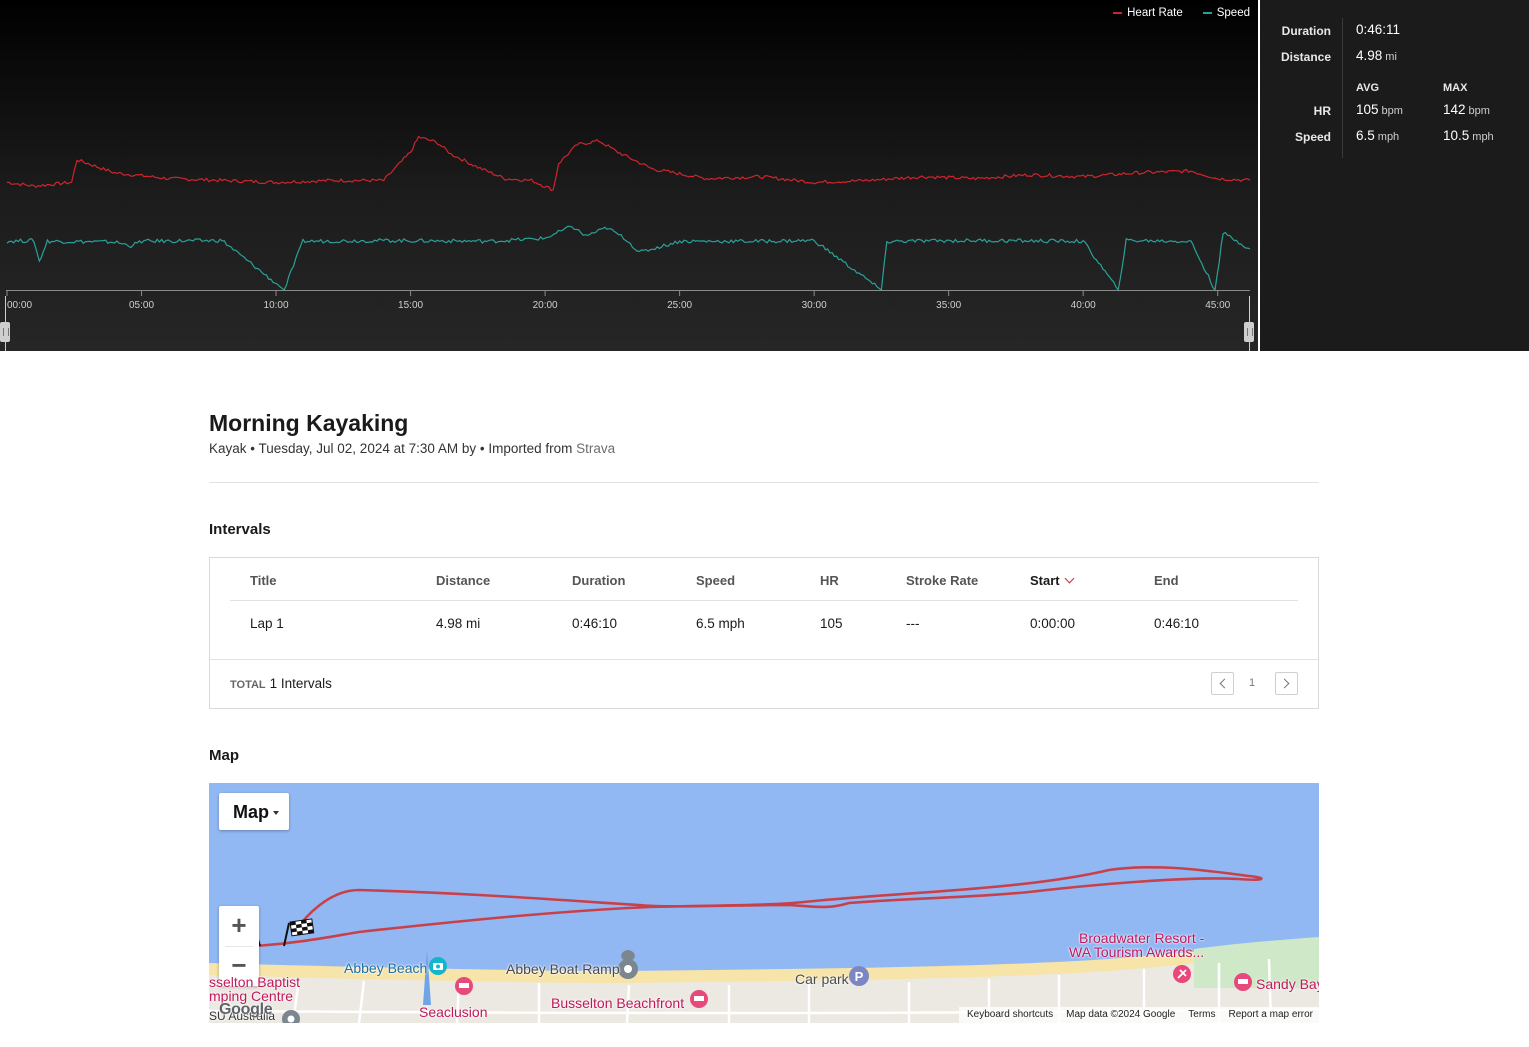 The height and width of the screenshot is (1047, 1529). What do you see at coordinates (291, 1016) in the screenshot?
I see `gray-pin-icon` at bounding box center [291, 1016].